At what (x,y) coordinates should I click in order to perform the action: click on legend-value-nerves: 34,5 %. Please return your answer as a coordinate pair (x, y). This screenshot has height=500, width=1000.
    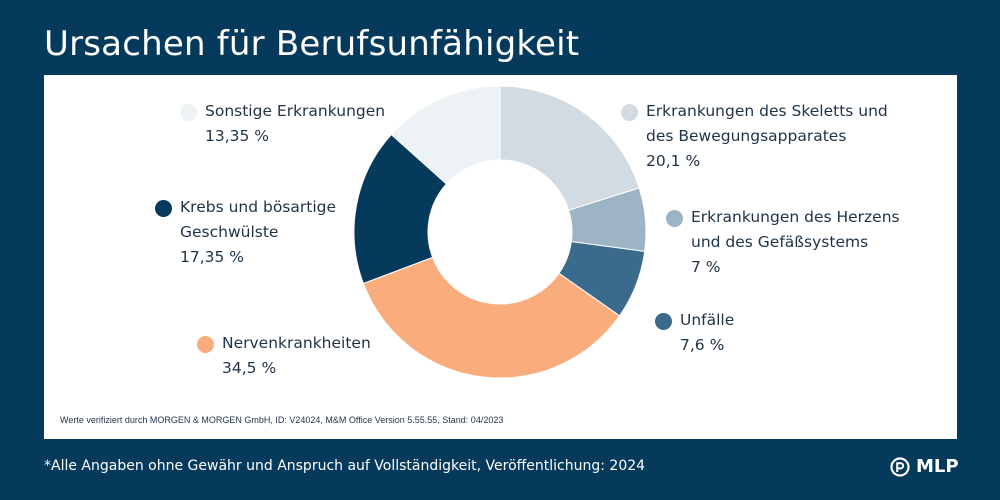
    Looking at the image, I should click on (249, 368).